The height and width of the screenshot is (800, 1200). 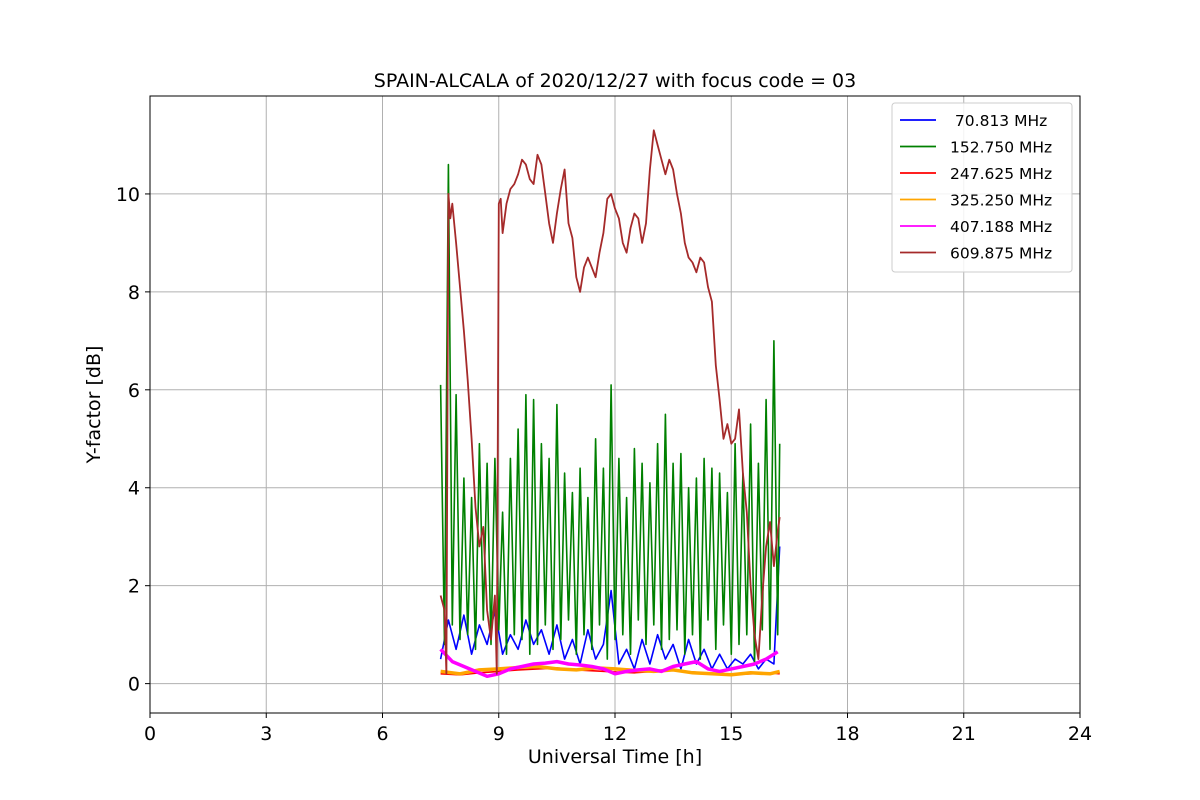 I want to click on x-tick-label: 12, so click(x=615, y=734).